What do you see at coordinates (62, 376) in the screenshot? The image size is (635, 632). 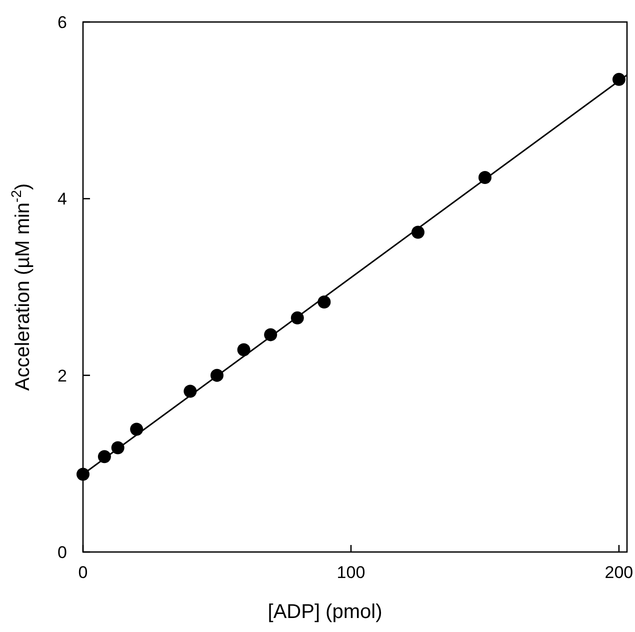 I see `y-tick-label: 2` at bounding box center [62, 376].